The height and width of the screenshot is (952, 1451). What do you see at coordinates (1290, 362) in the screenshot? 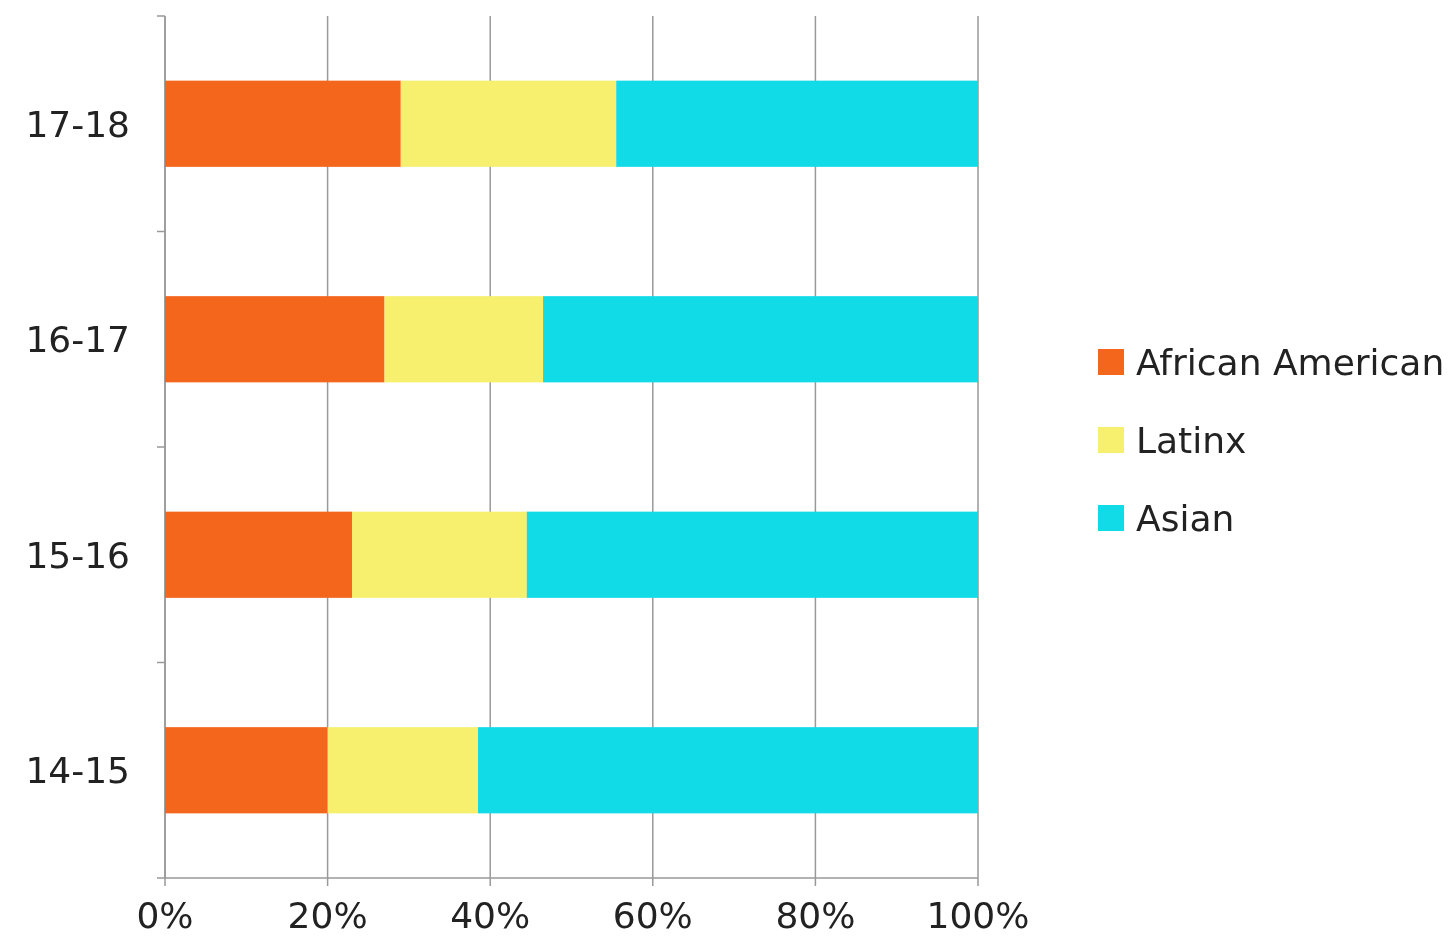
I see `legend-label: African American` at bounding box center [1290, 362].